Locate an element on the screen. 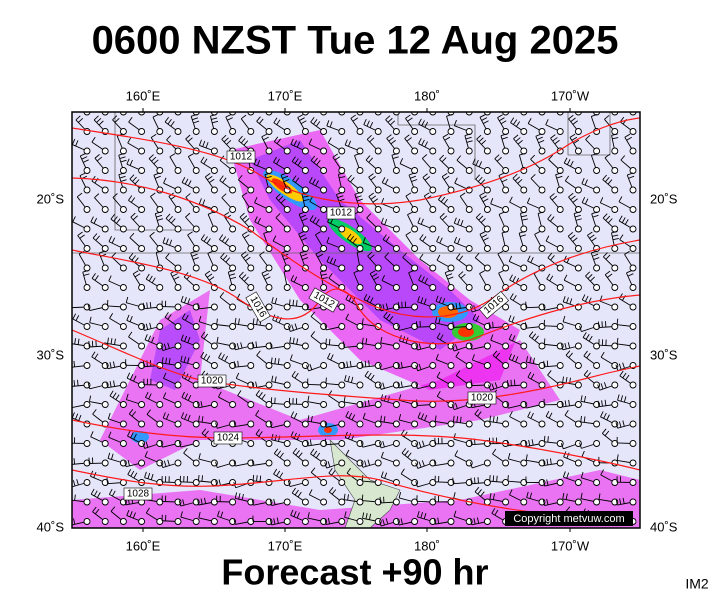  rain-area is located at coordinates (175, 350).